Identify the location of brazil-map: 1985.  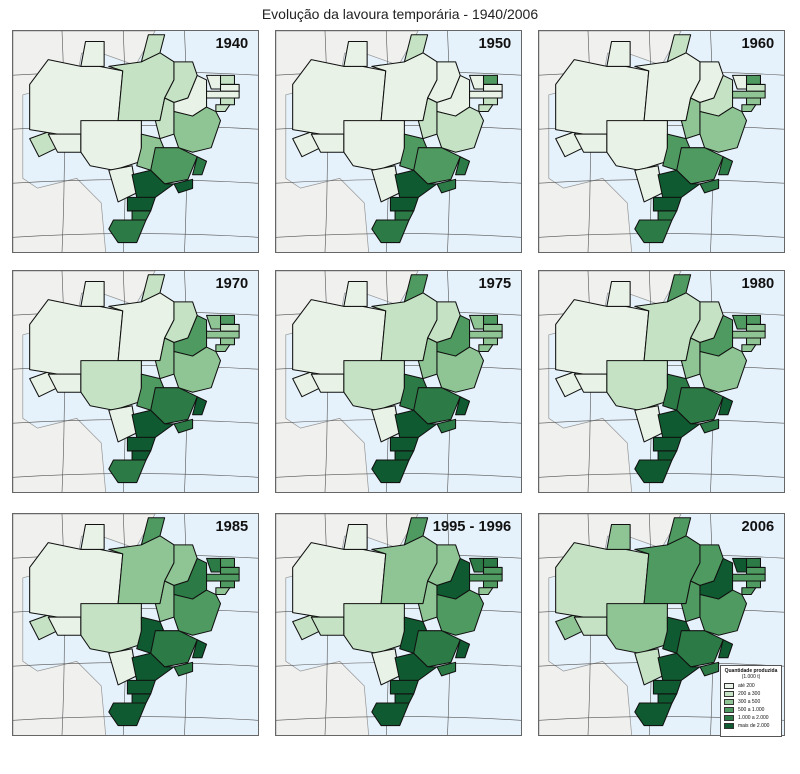
(135, 624).